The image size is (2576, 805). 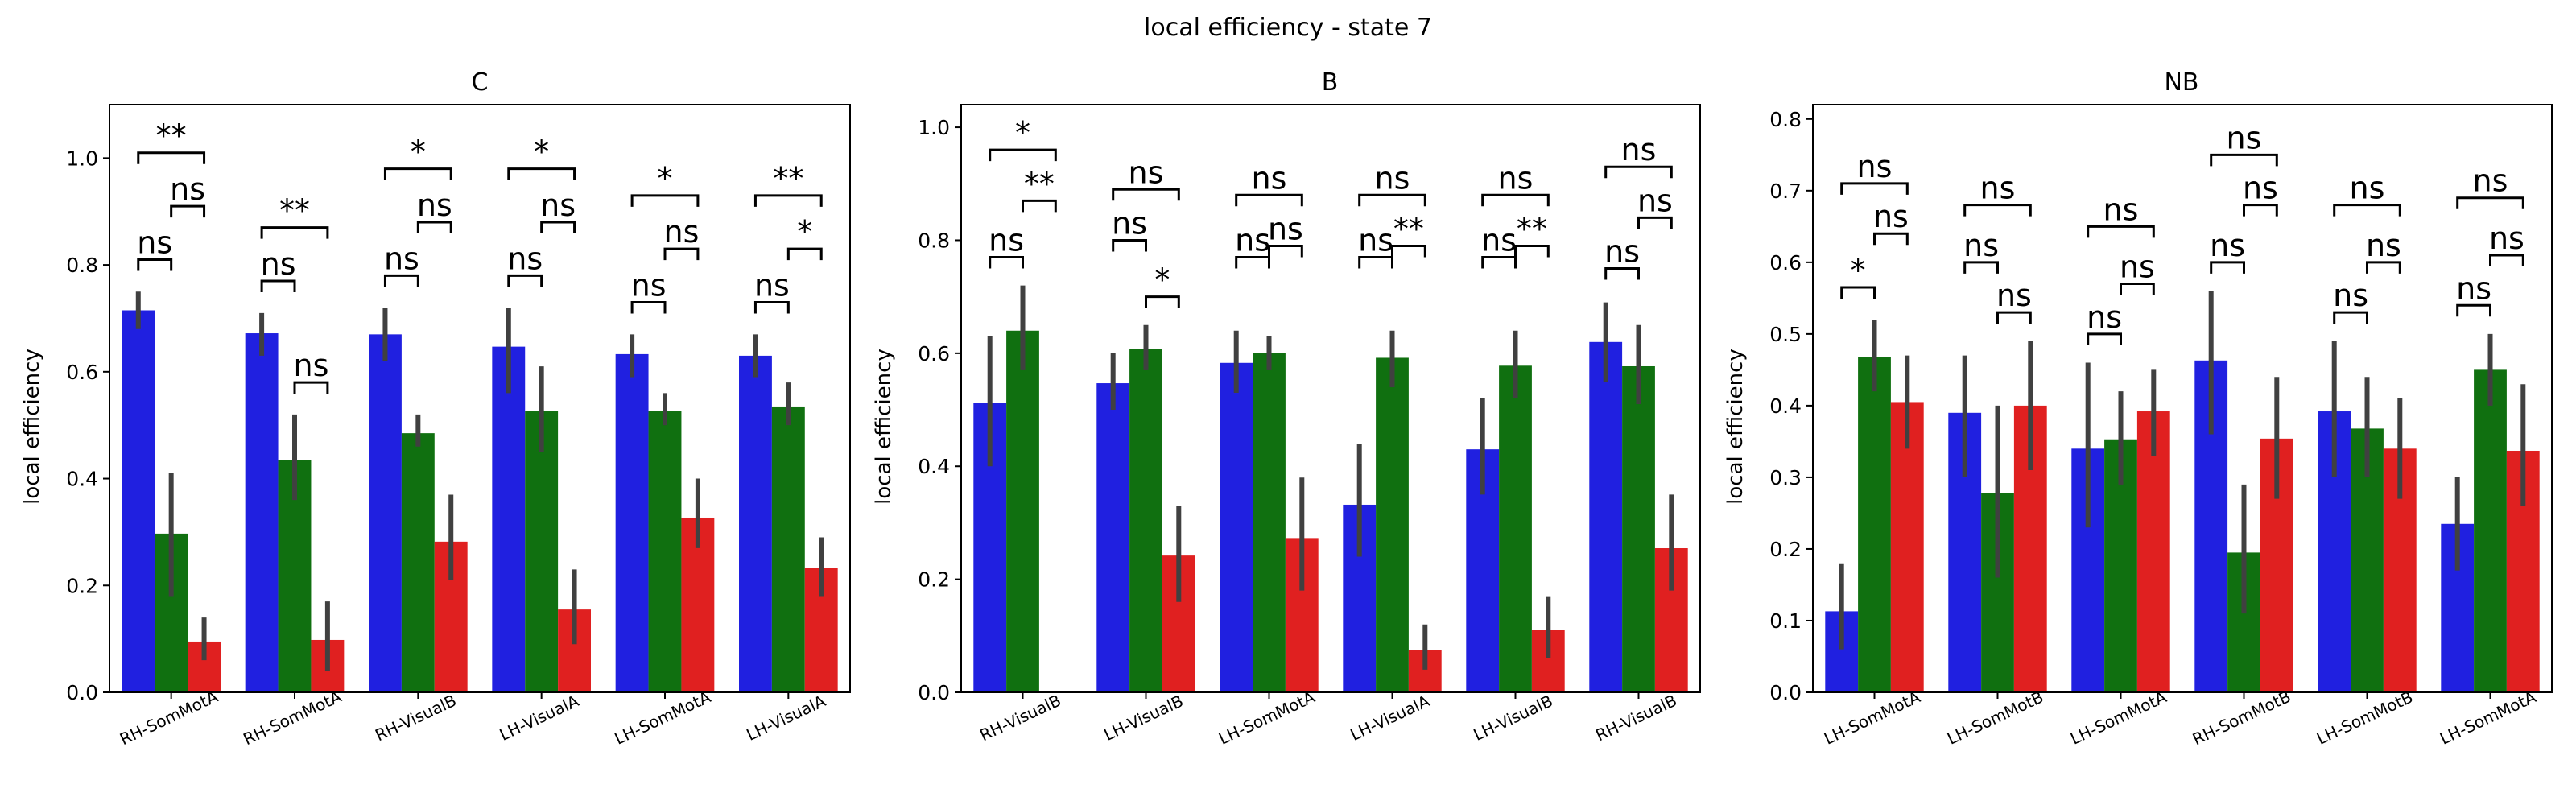 I want to click on y-tick-label: 0.1, so click(x=1785, y=621).